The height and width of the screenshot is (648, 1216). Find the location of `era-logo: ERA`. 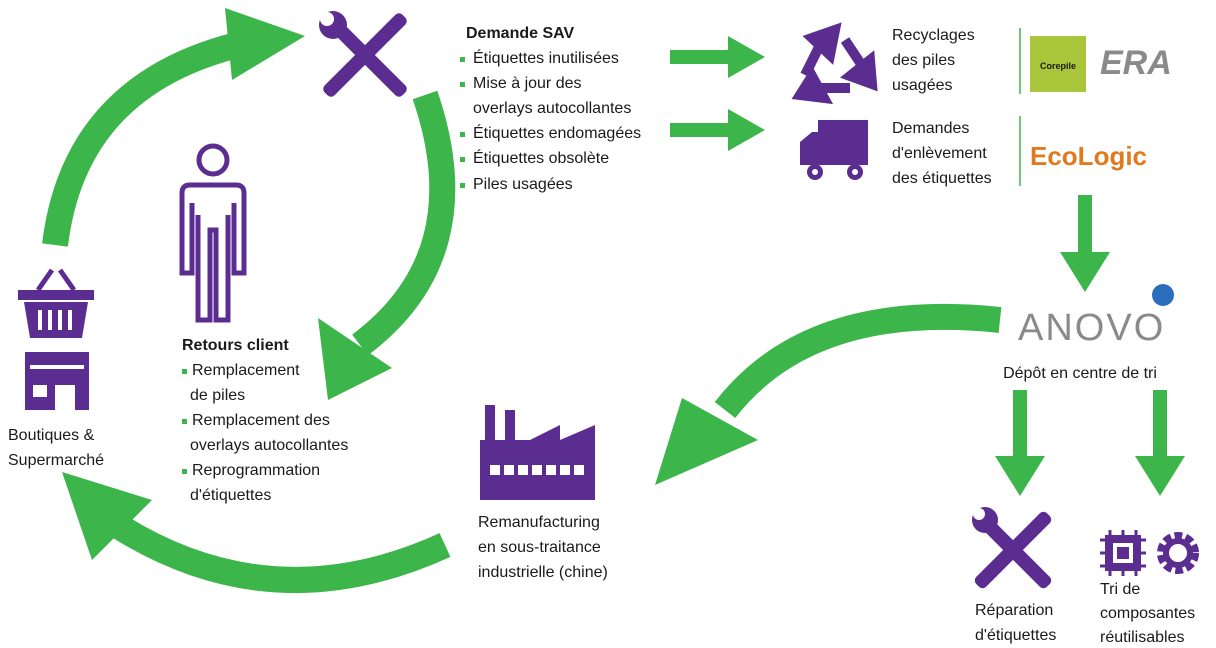

era-logo: ERA is located at coordinates (1136, 63).